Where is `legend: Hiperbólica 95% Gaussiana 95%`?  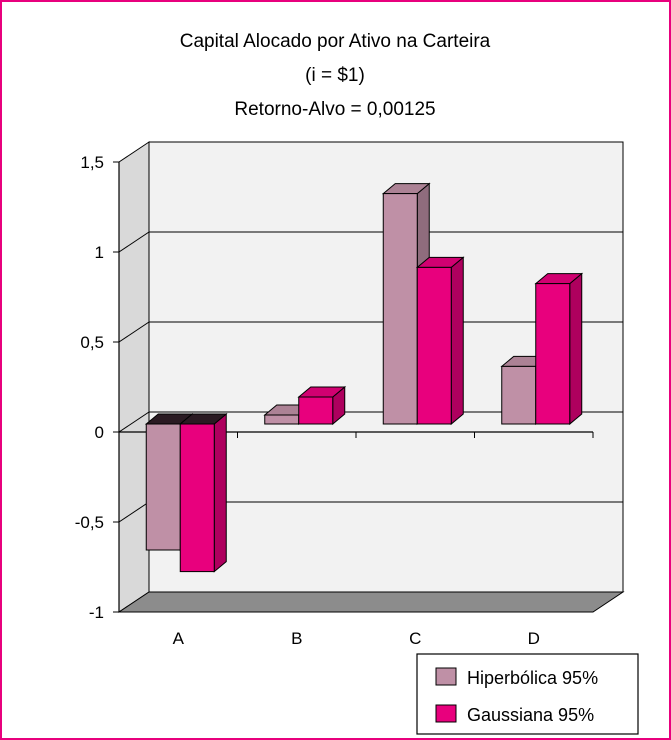
legend: Hiperbólica 95% Gaussiana 95% is located at coordinates (527, 694).